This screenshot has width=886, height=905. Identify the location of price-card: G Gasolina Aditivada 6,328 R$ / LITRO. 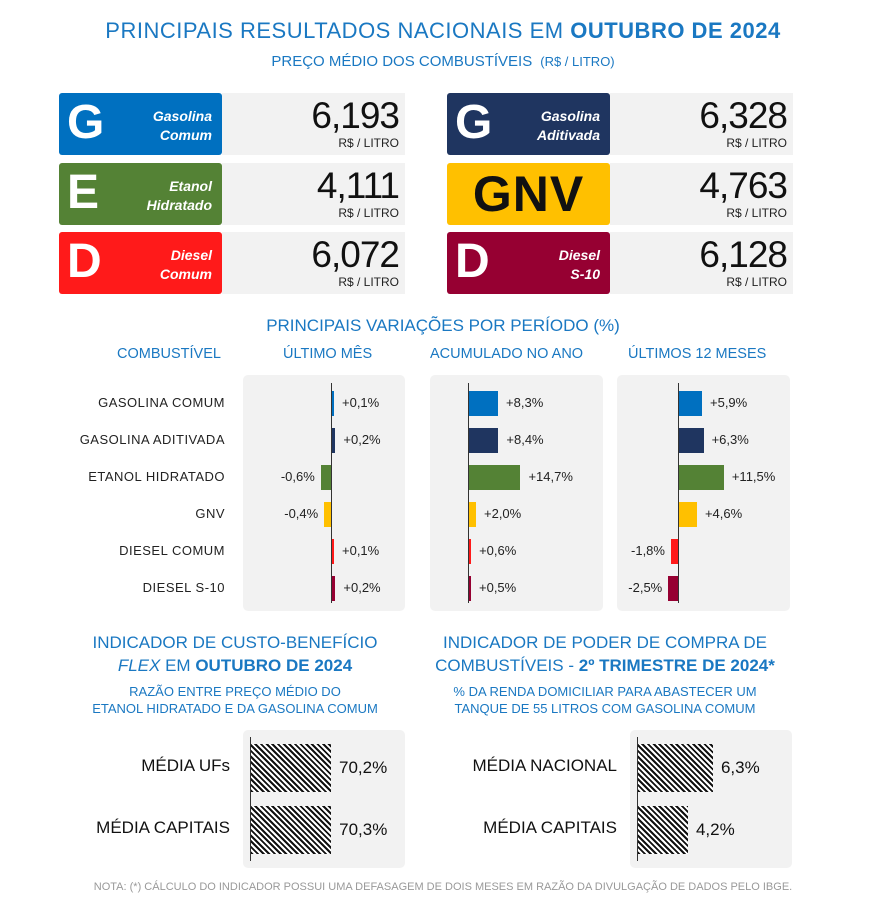
(620, 124).